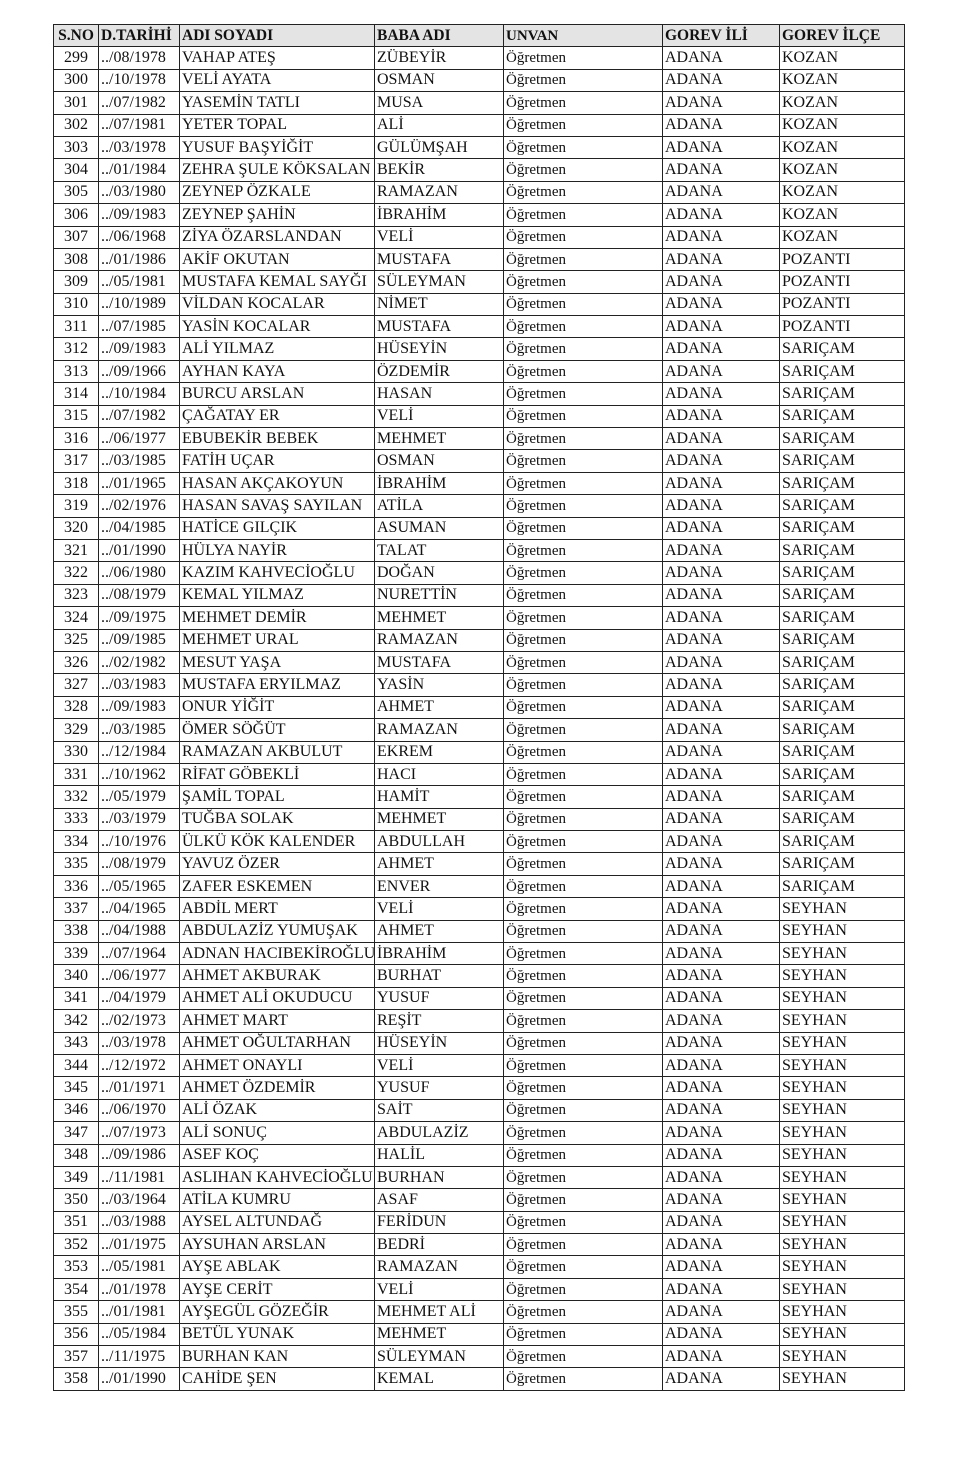 The width and height of the screenshot is (960, 1470). I want to click on cell-father-name: MUSA, so click(439, 103).